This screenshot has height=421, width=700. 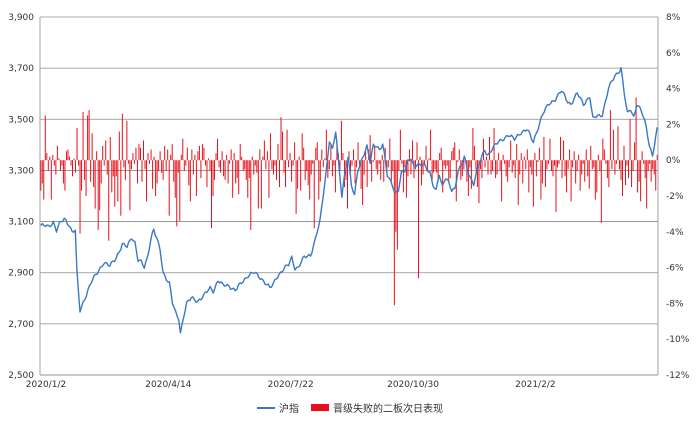 What do you see at coordinates (377, 407) in the screenshot?
I see `legend-item-bar: 晋级失败的二板次日表现` at bounding box center [377, 407].